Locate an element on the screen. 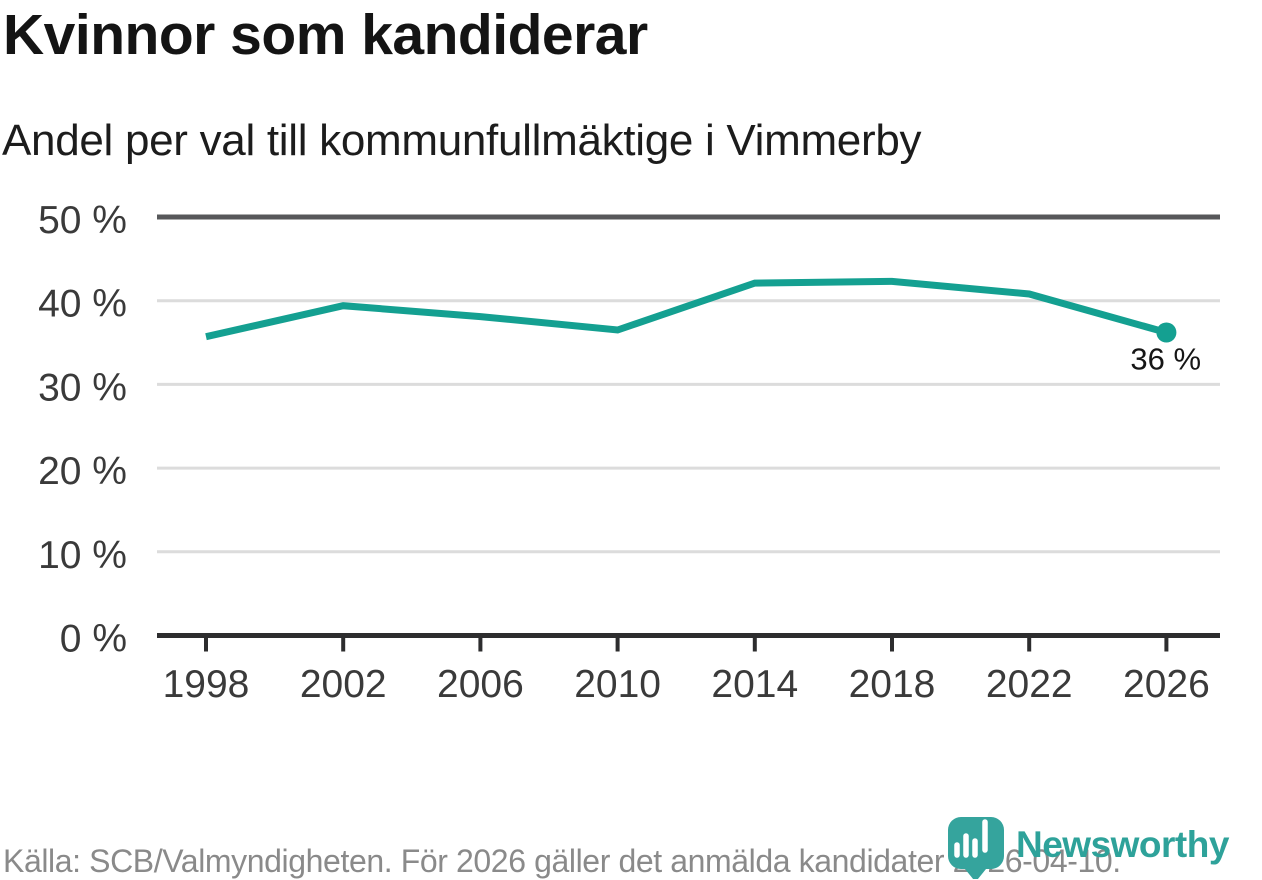  newsworthy-logo-icon is located at coordinates (976, 848).